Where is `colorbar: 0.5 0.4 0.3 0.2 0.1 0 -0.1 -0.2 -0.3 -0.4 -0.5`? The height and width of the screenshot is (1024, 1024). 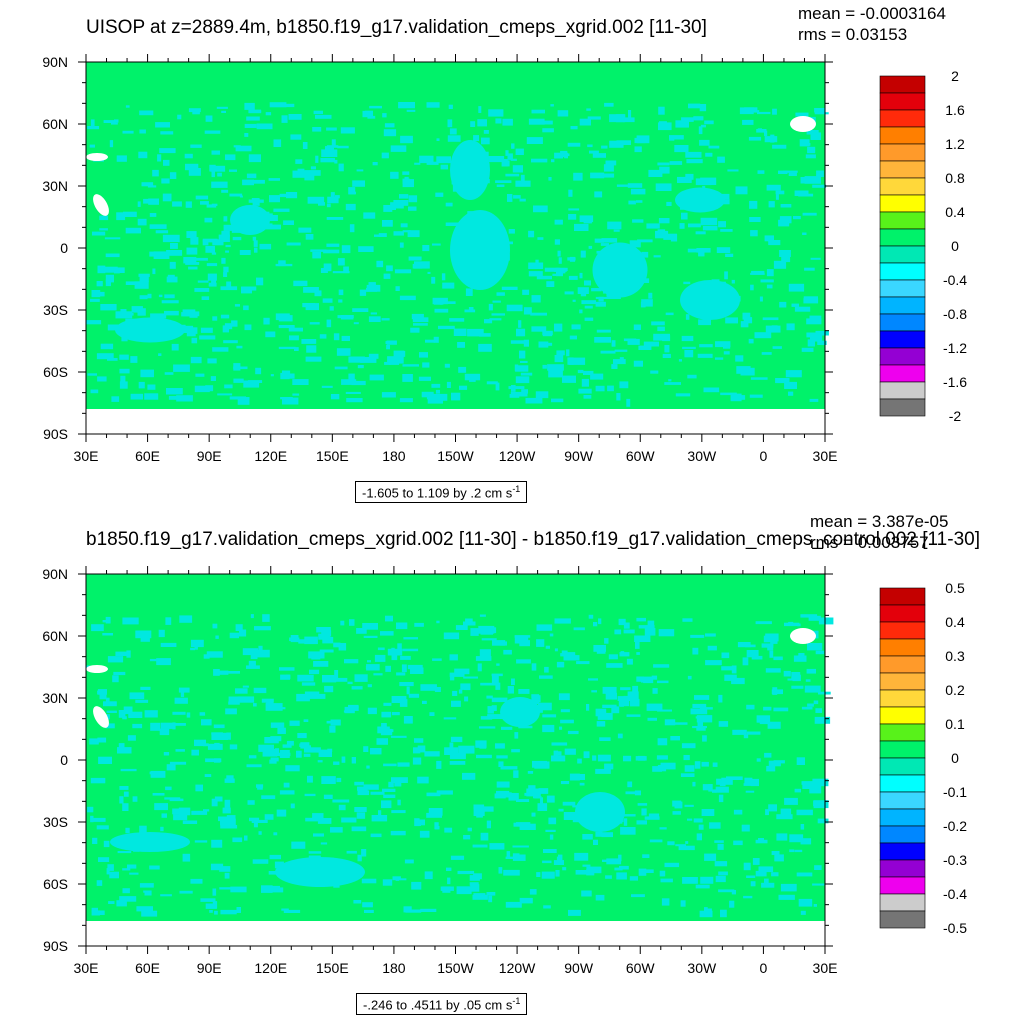 colorbar: 0.5 0.4 0.3 0.2 0.1 0 -0.1 -0.2 -0.3 -0.4 -0.5 is located at coordinates (923, 758).